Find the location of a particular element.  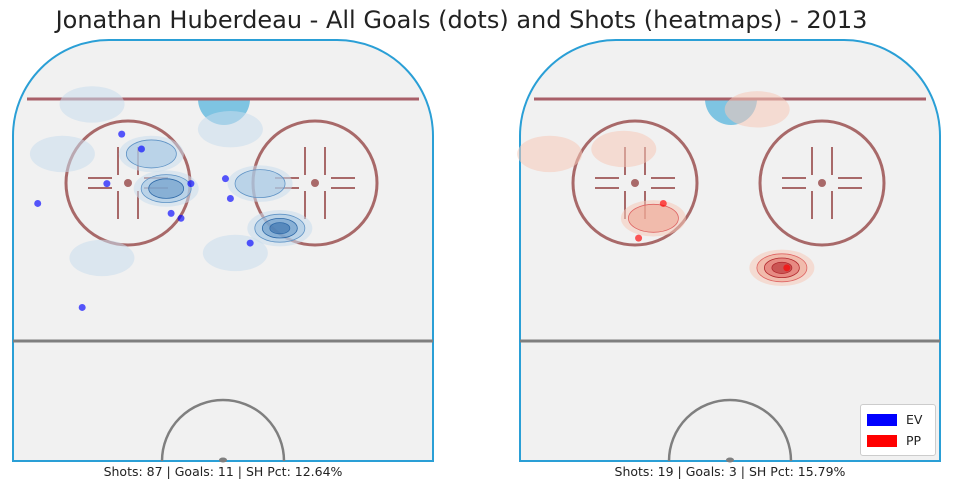

legend-item-ev: EV is located at coordinates (898, 419).